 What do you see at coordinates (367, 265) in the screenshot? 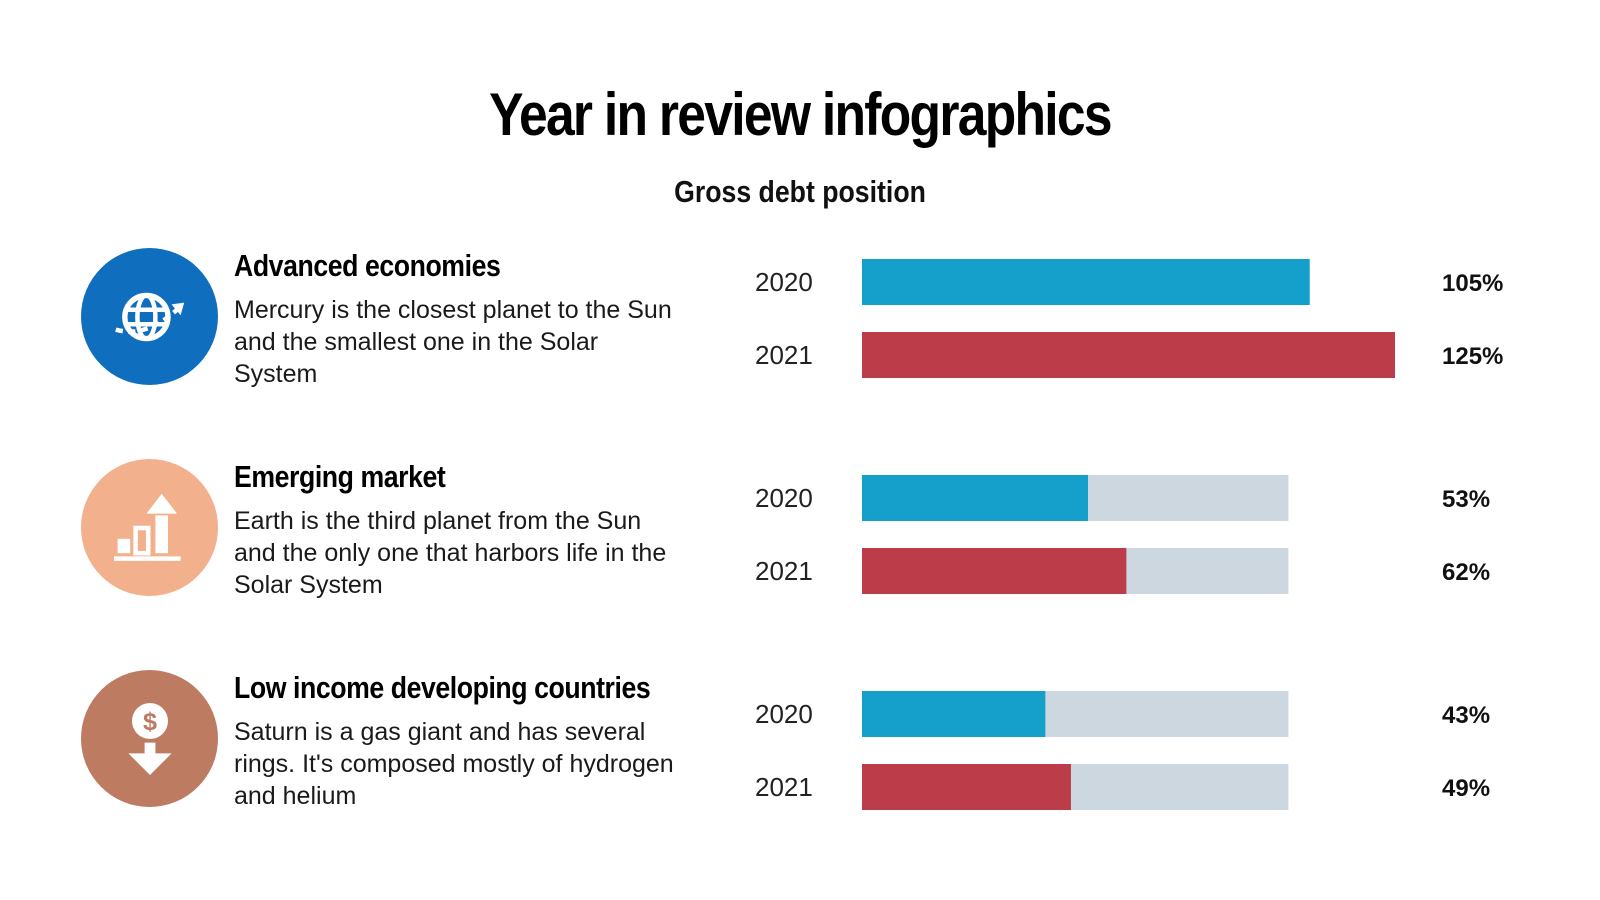
I see `group-heading: Advanced economies` at bounding box center [367, 265].